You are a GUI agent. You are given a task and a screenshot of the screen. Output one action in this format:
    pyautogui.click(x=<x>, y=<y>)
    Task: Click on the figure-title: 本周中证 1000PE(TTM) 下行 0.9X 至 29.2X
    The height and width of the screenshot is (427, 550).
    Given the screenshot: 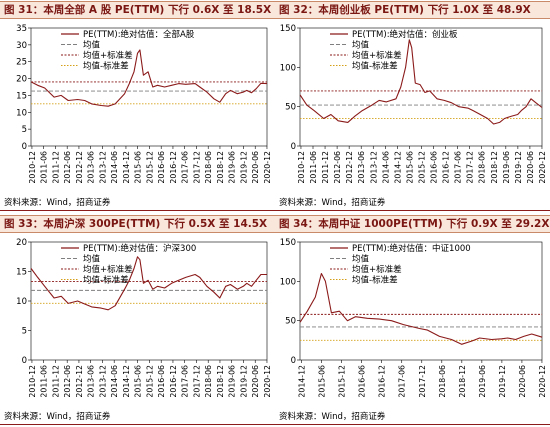 What is the action you would take?
    pyautogui.click(x=434, y=224)
    